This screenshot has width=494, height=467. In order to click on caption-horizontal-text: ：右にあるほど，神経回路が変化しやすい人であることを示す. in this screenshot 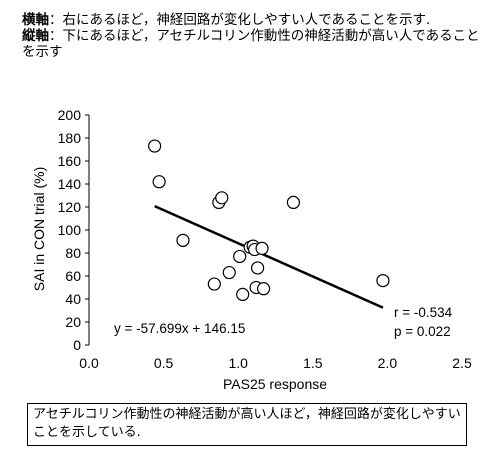, I will do `click(240, 20)`.